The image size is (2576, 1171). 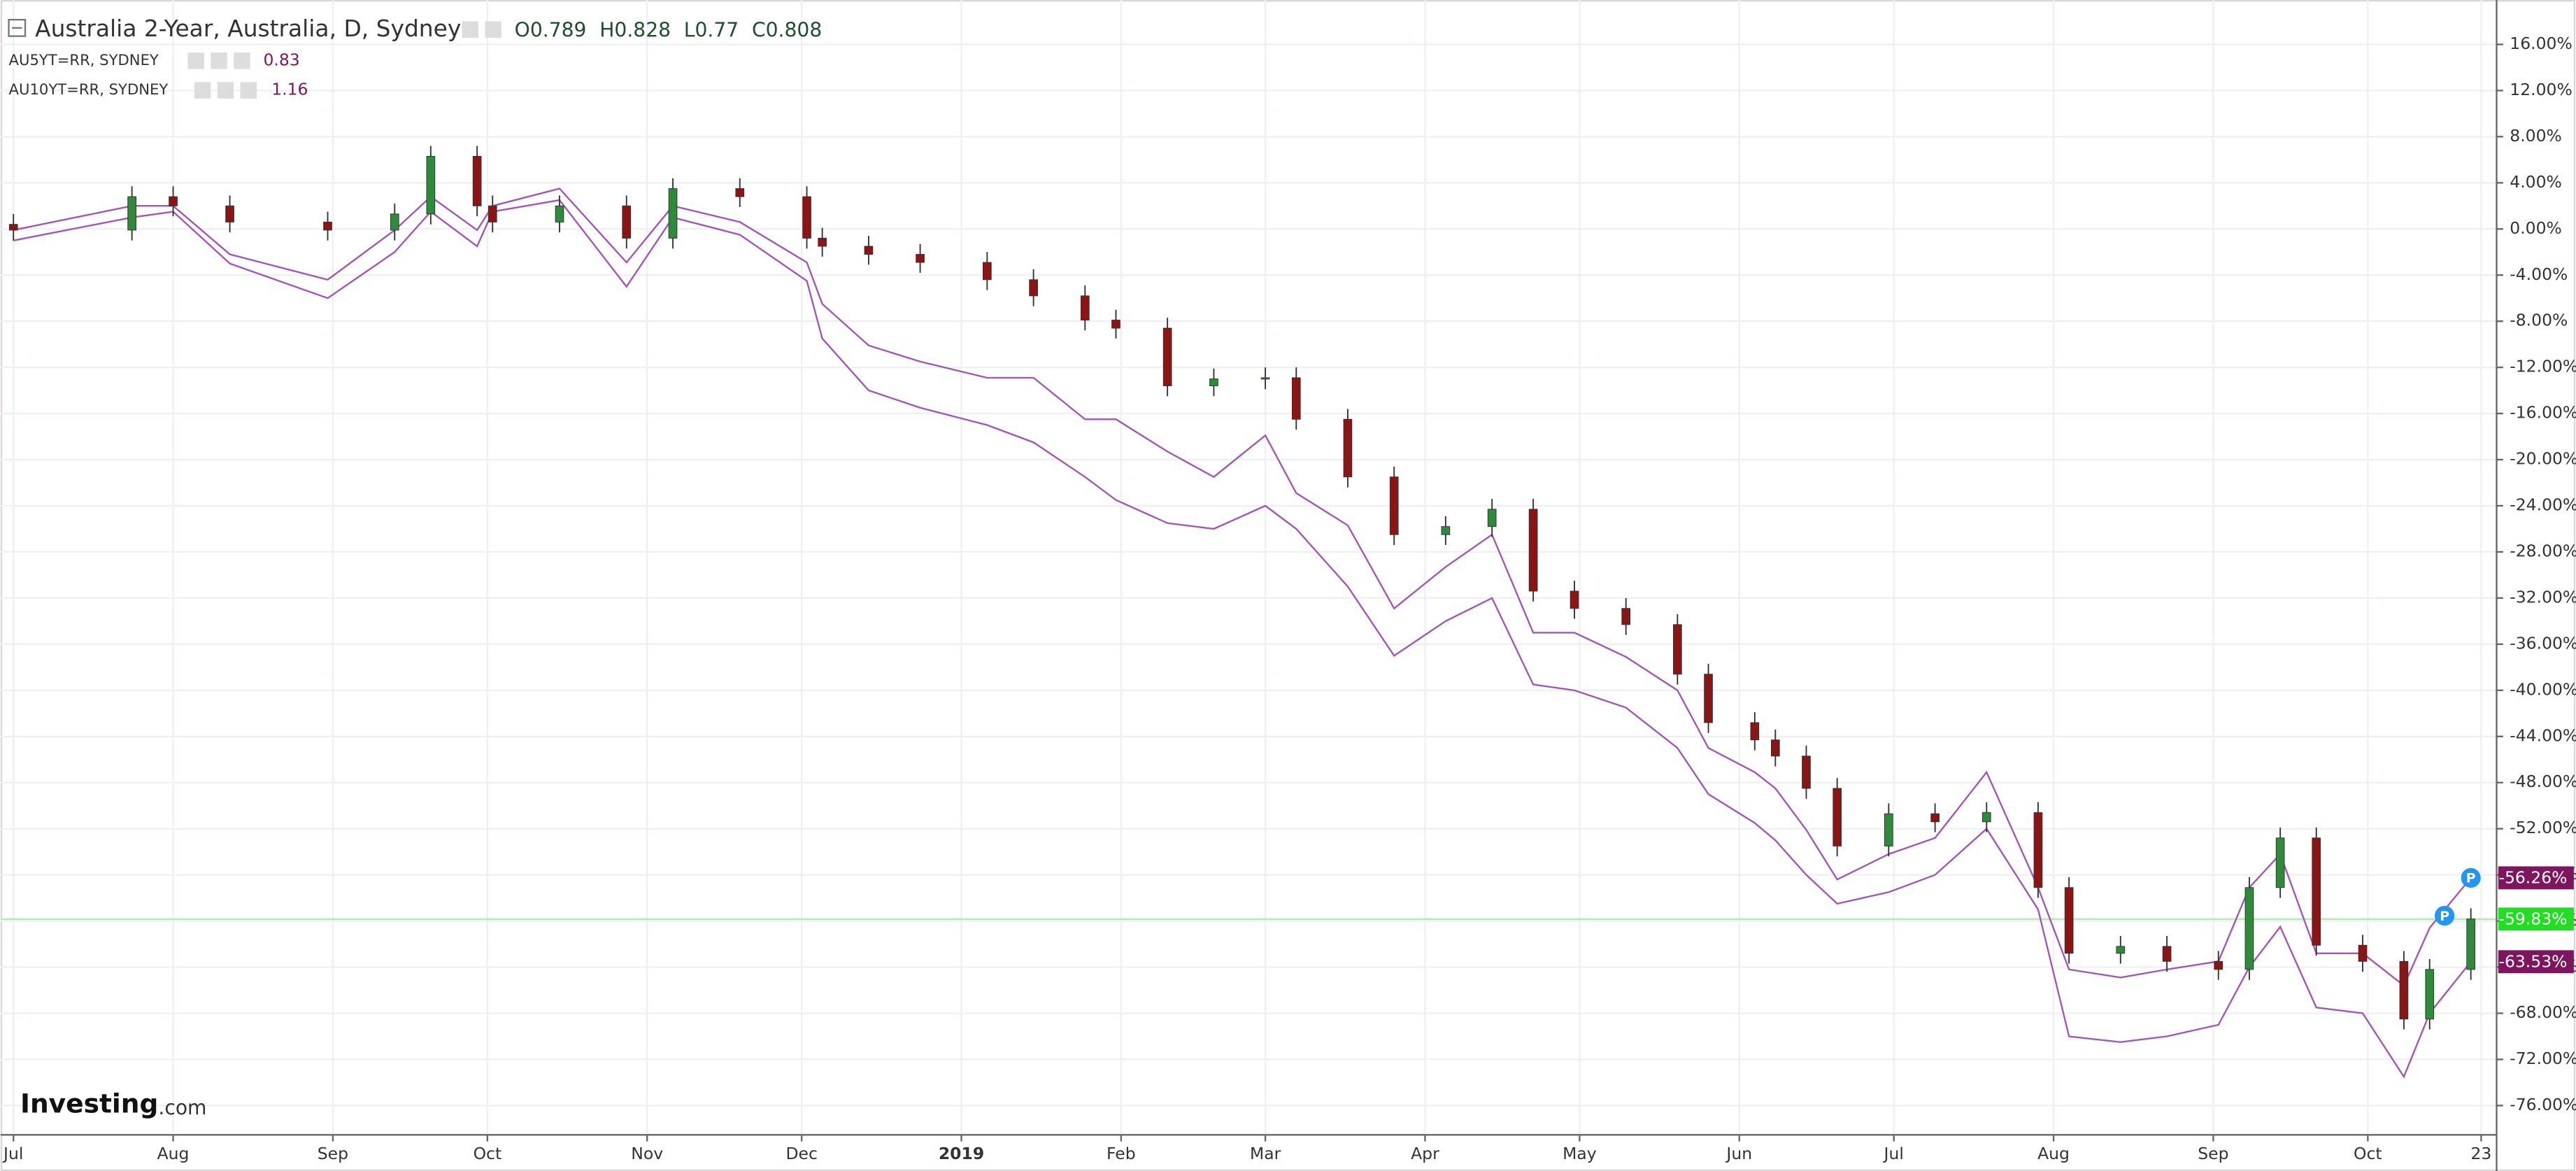 What do you see at coordinates (2543, 550) in the screenshot?
I see `y-tick-label: -28.00%` at bounding box center [2543, 550].